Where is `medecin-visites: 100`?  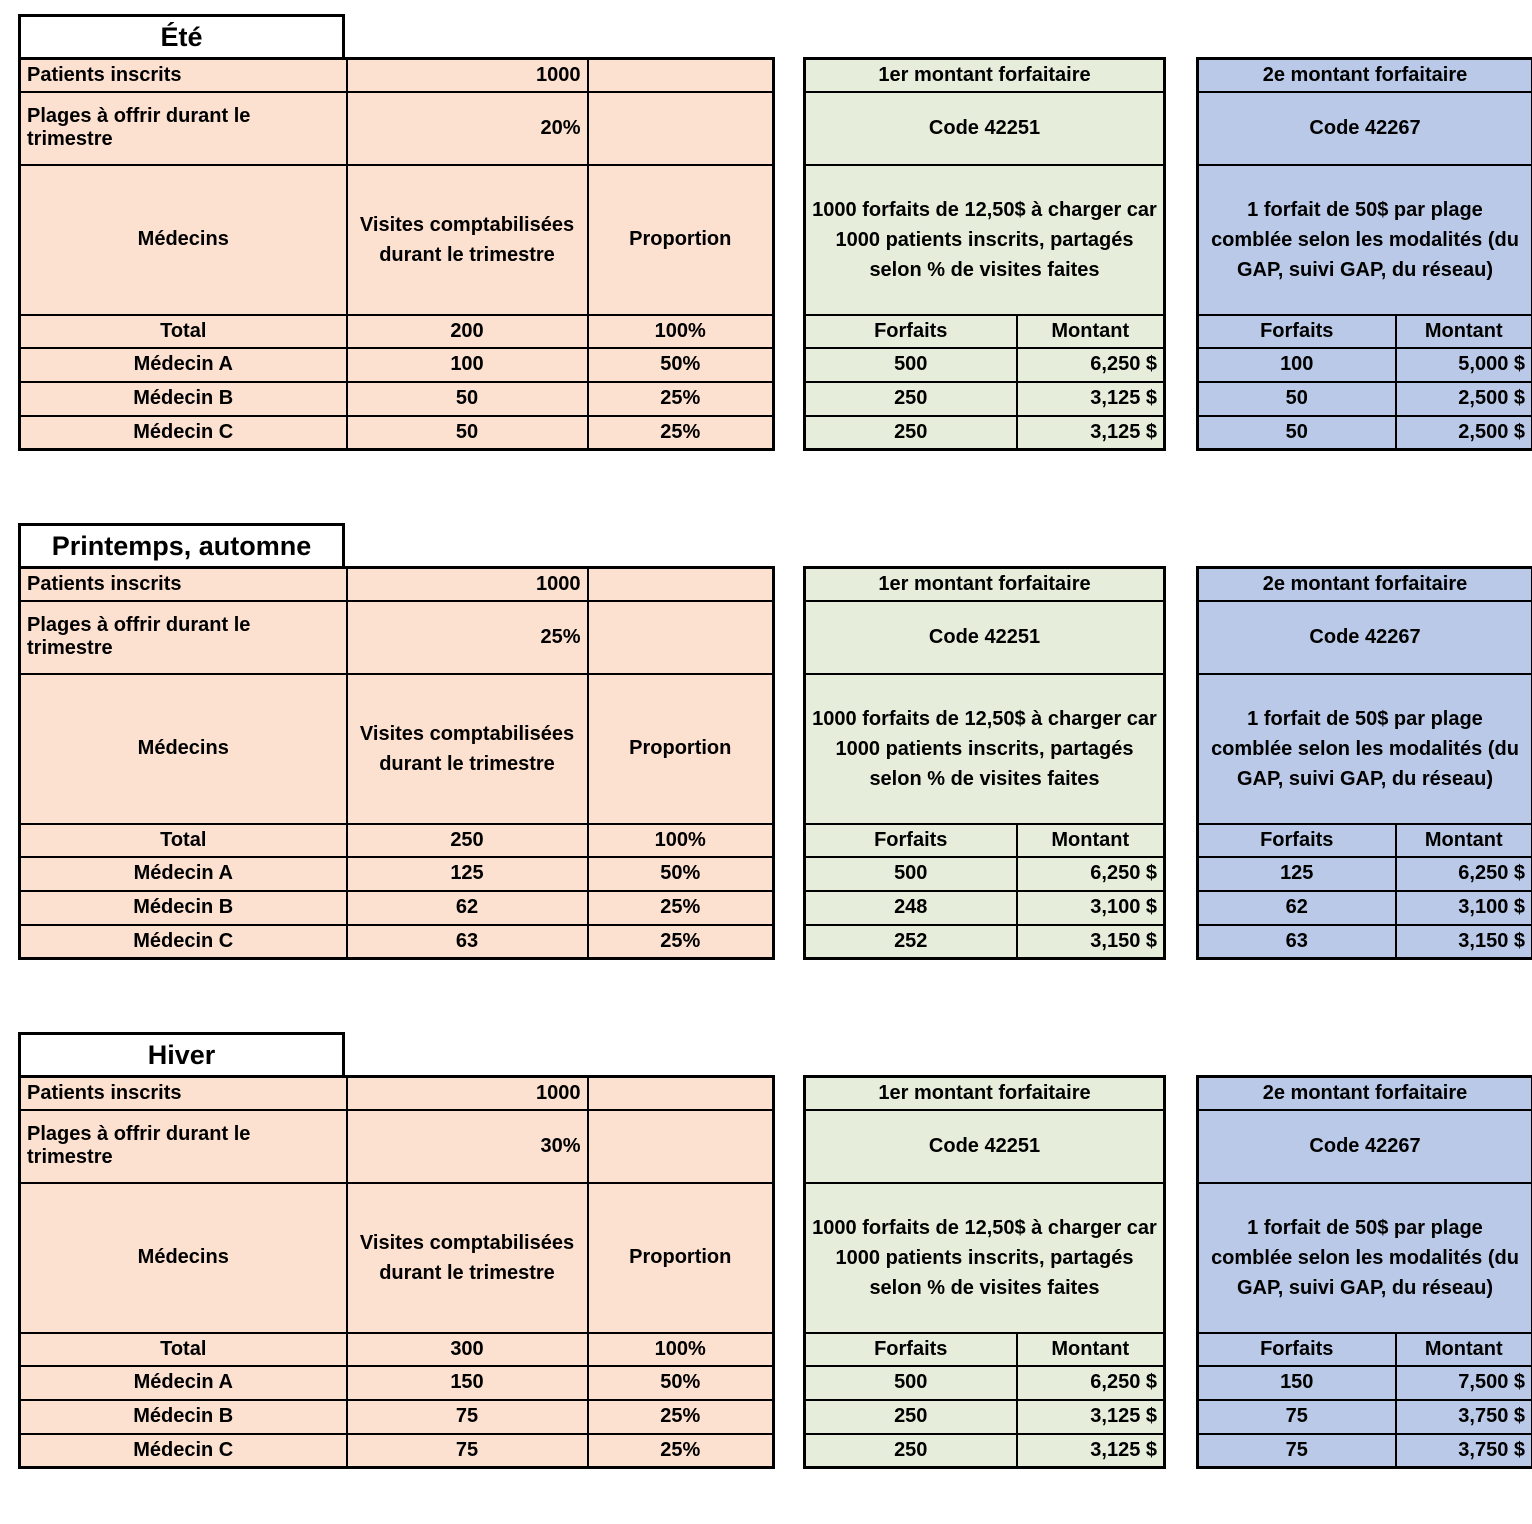 medecin-visites: 100 is located at coordinates (467, 364).